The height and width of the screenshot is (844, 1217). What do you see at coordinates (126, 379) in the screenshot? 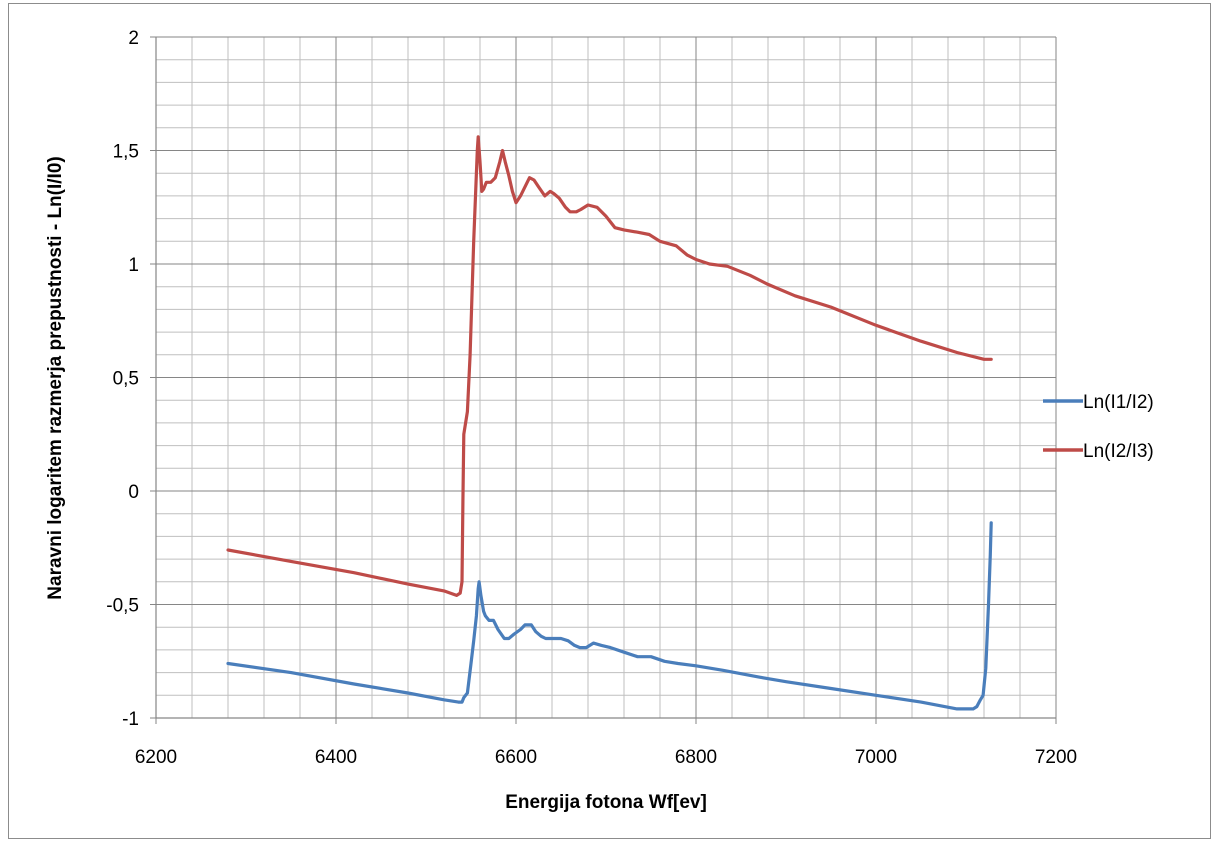
I see `y-tick-label: 0,5` at bounding box center [126, 379].